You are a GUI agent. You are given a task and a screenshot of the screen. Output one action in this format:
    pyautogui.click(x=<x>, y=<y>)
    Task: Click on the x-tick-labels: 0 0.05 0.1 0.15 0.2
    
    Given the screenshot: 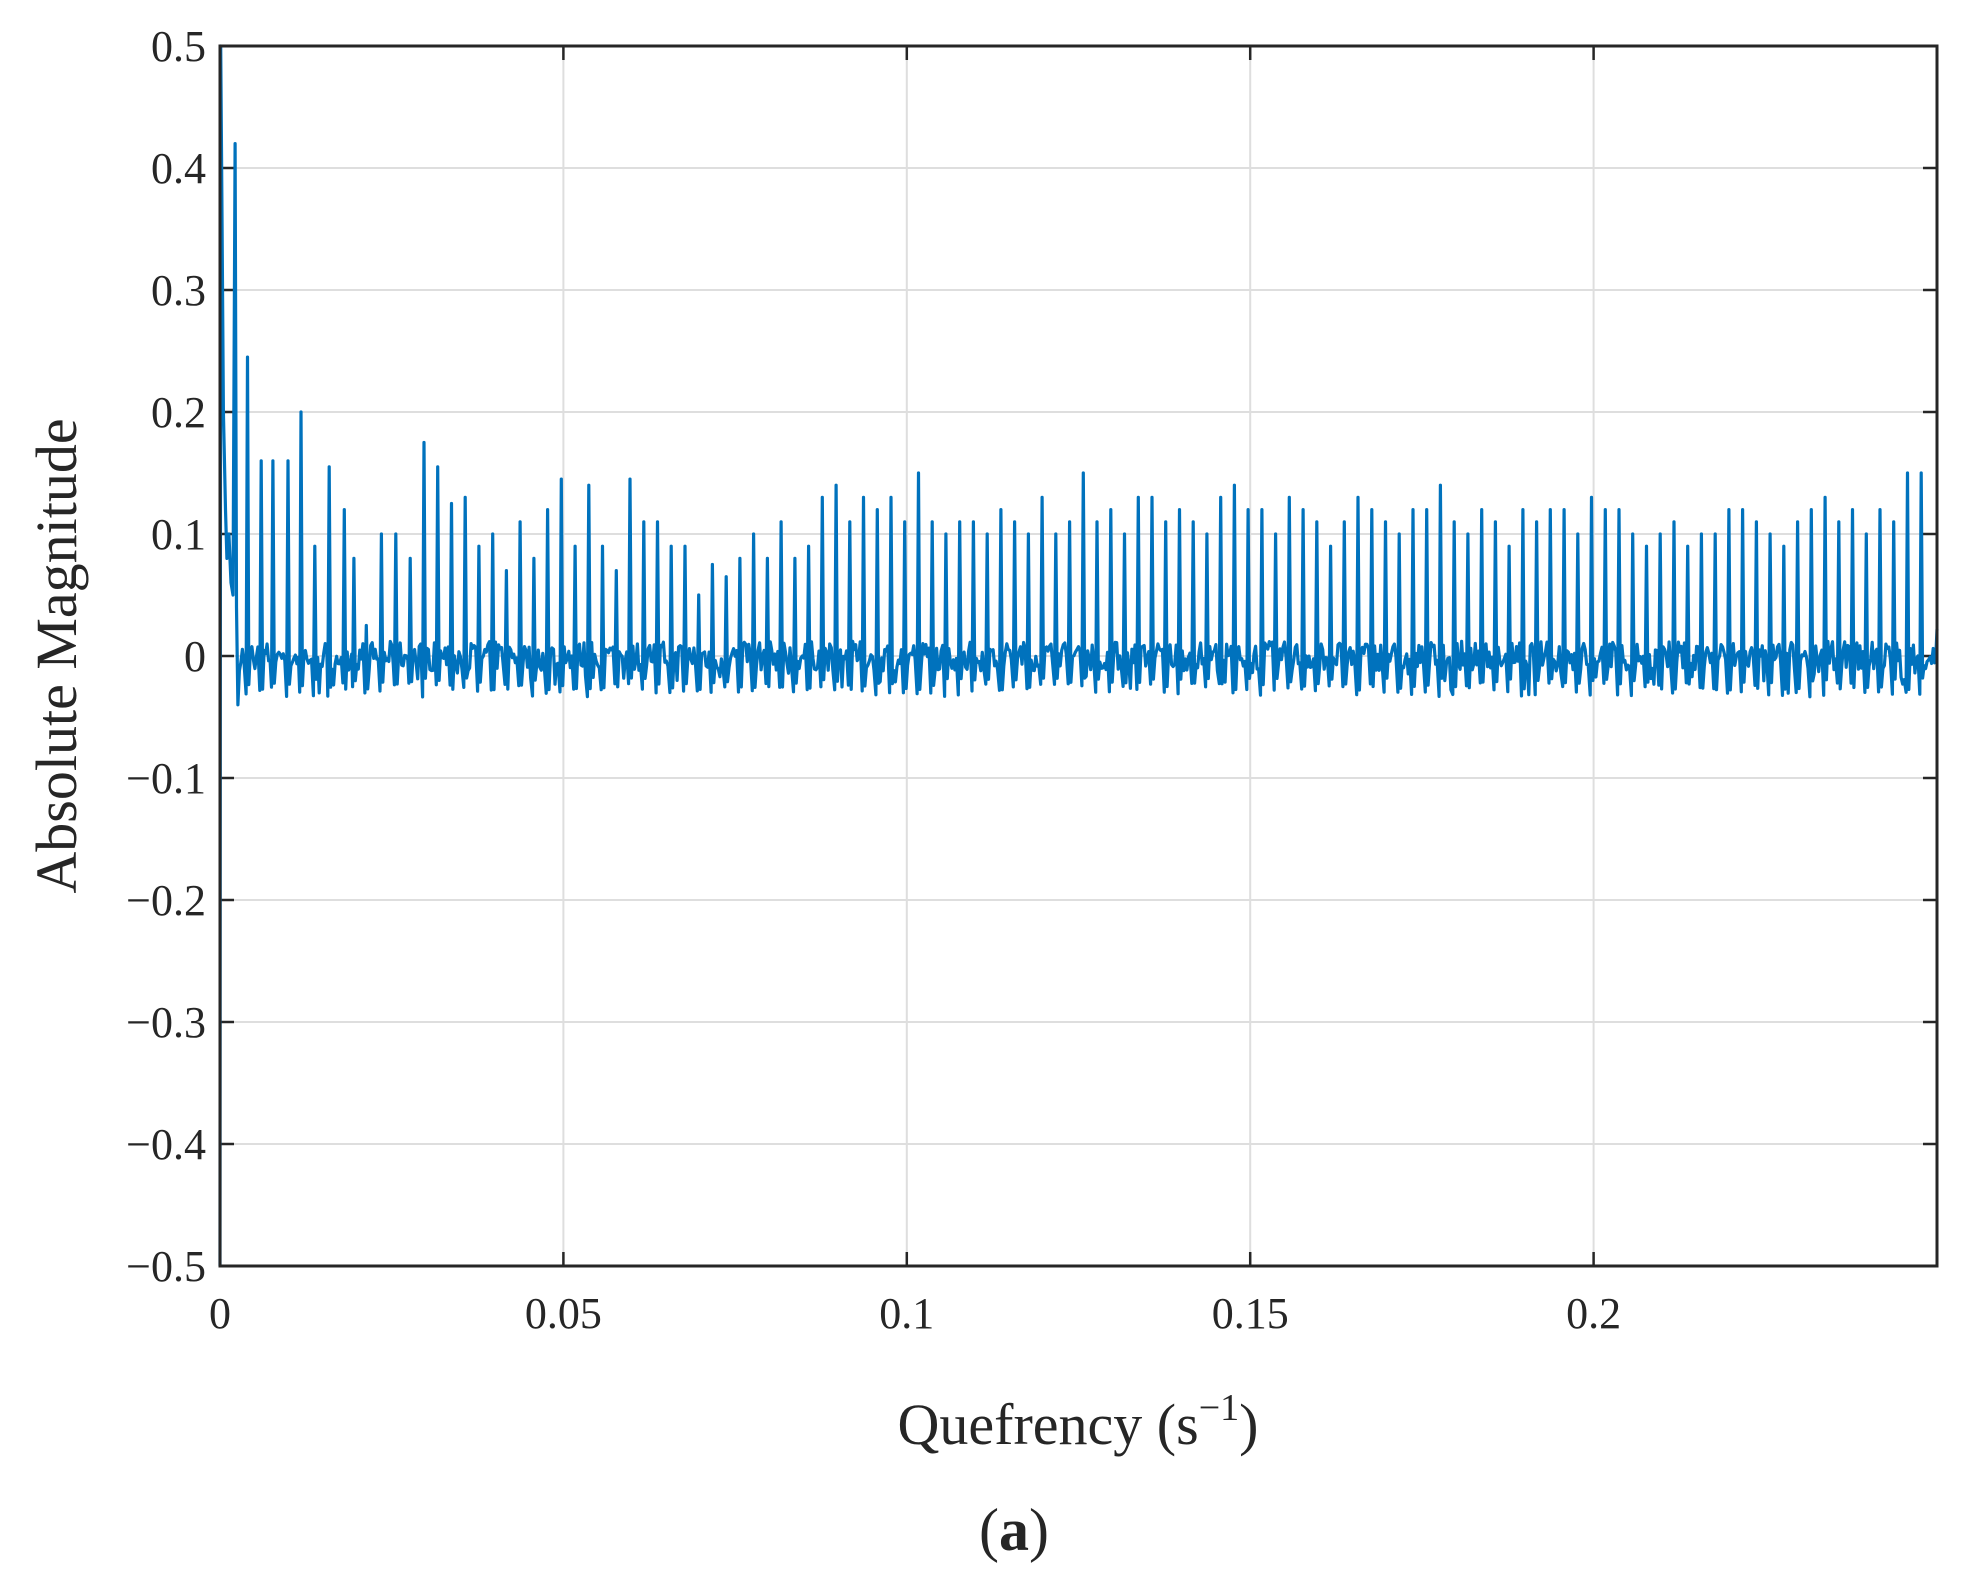 What is the action you would take?
    pyautogui.click(x=915, y=1313)
    